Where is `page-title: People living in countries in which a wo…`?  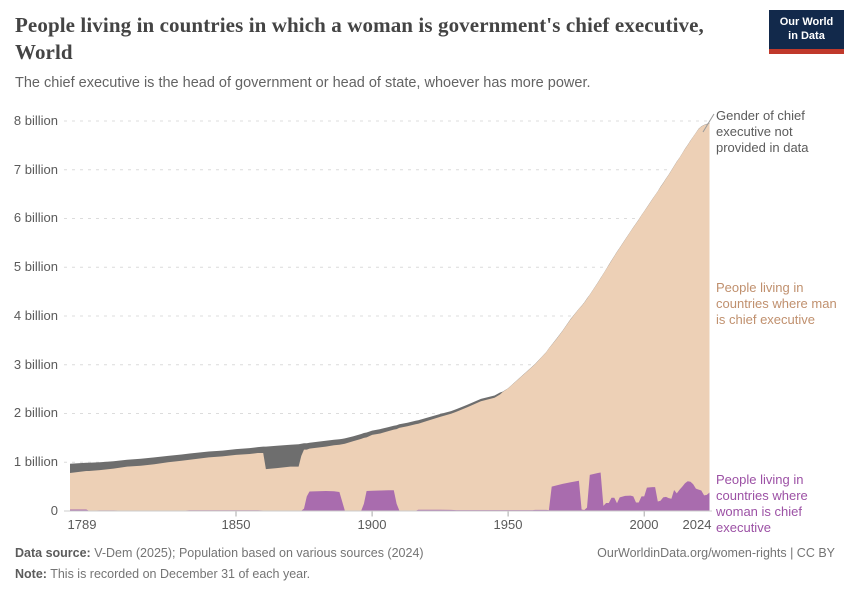
page-title: People living in countries in which a wo… is located at coordinates (359, 38).